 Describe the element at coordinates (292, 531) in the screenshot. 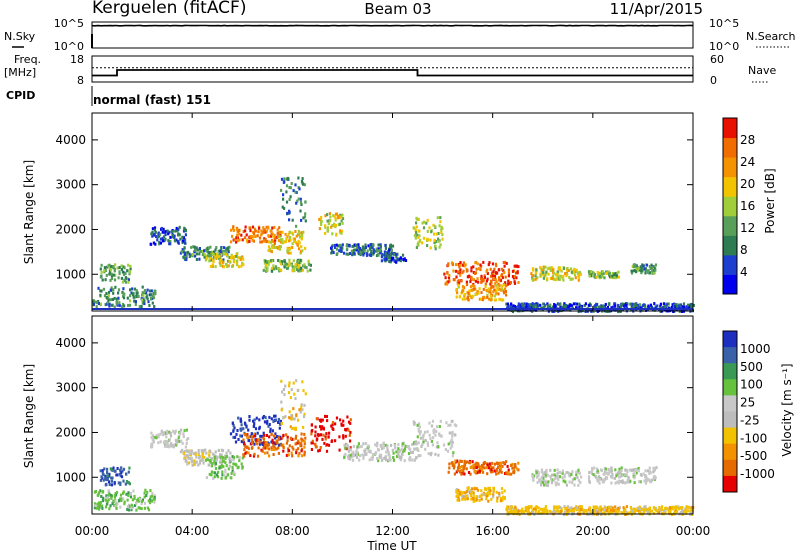

I see `time-tick-label: 08:00` at that location.